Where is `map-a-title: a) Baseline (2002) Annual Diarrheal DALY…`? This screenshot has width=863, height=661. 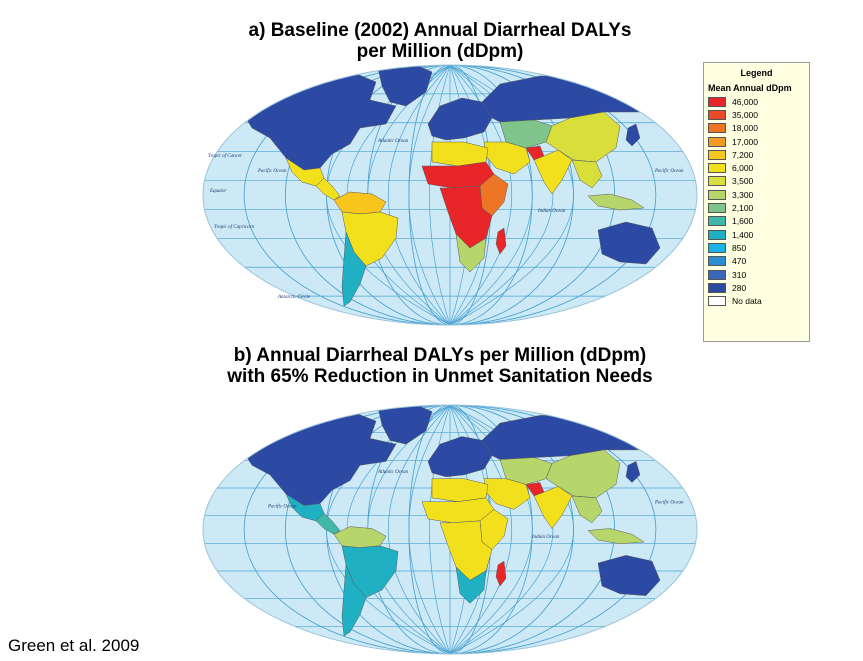 map-a-title: a) Baseline (2002) Annual Diarrheal DALY… is located at coordinates (440, 41).